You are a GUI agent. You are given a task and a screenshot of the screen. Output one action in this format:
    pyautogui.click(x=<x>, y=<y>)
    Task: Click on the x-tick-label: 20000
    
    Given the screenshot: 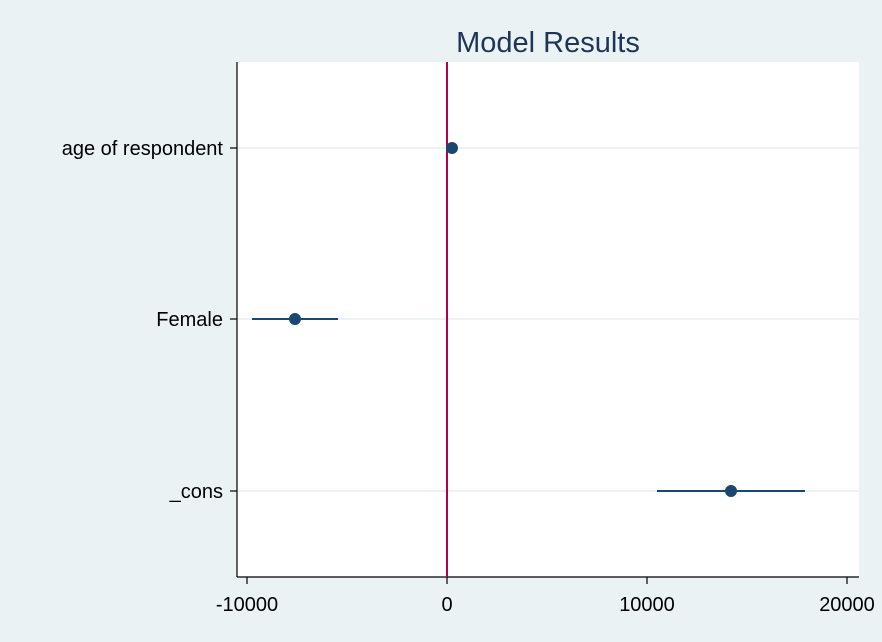 What is the action you would take?
    pyautogui.click(x=847, y=605)
    